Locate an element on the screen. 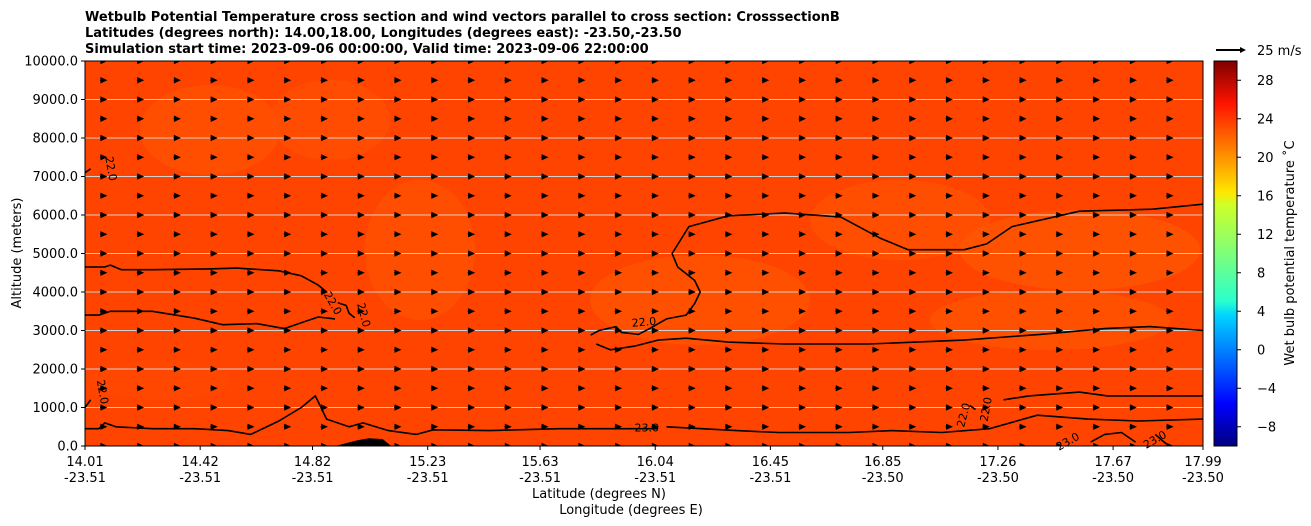 The height and width of the screenshot is (526, 1311). x-tick-label-lon: -23.50 is located at coordinates (1203, 478).